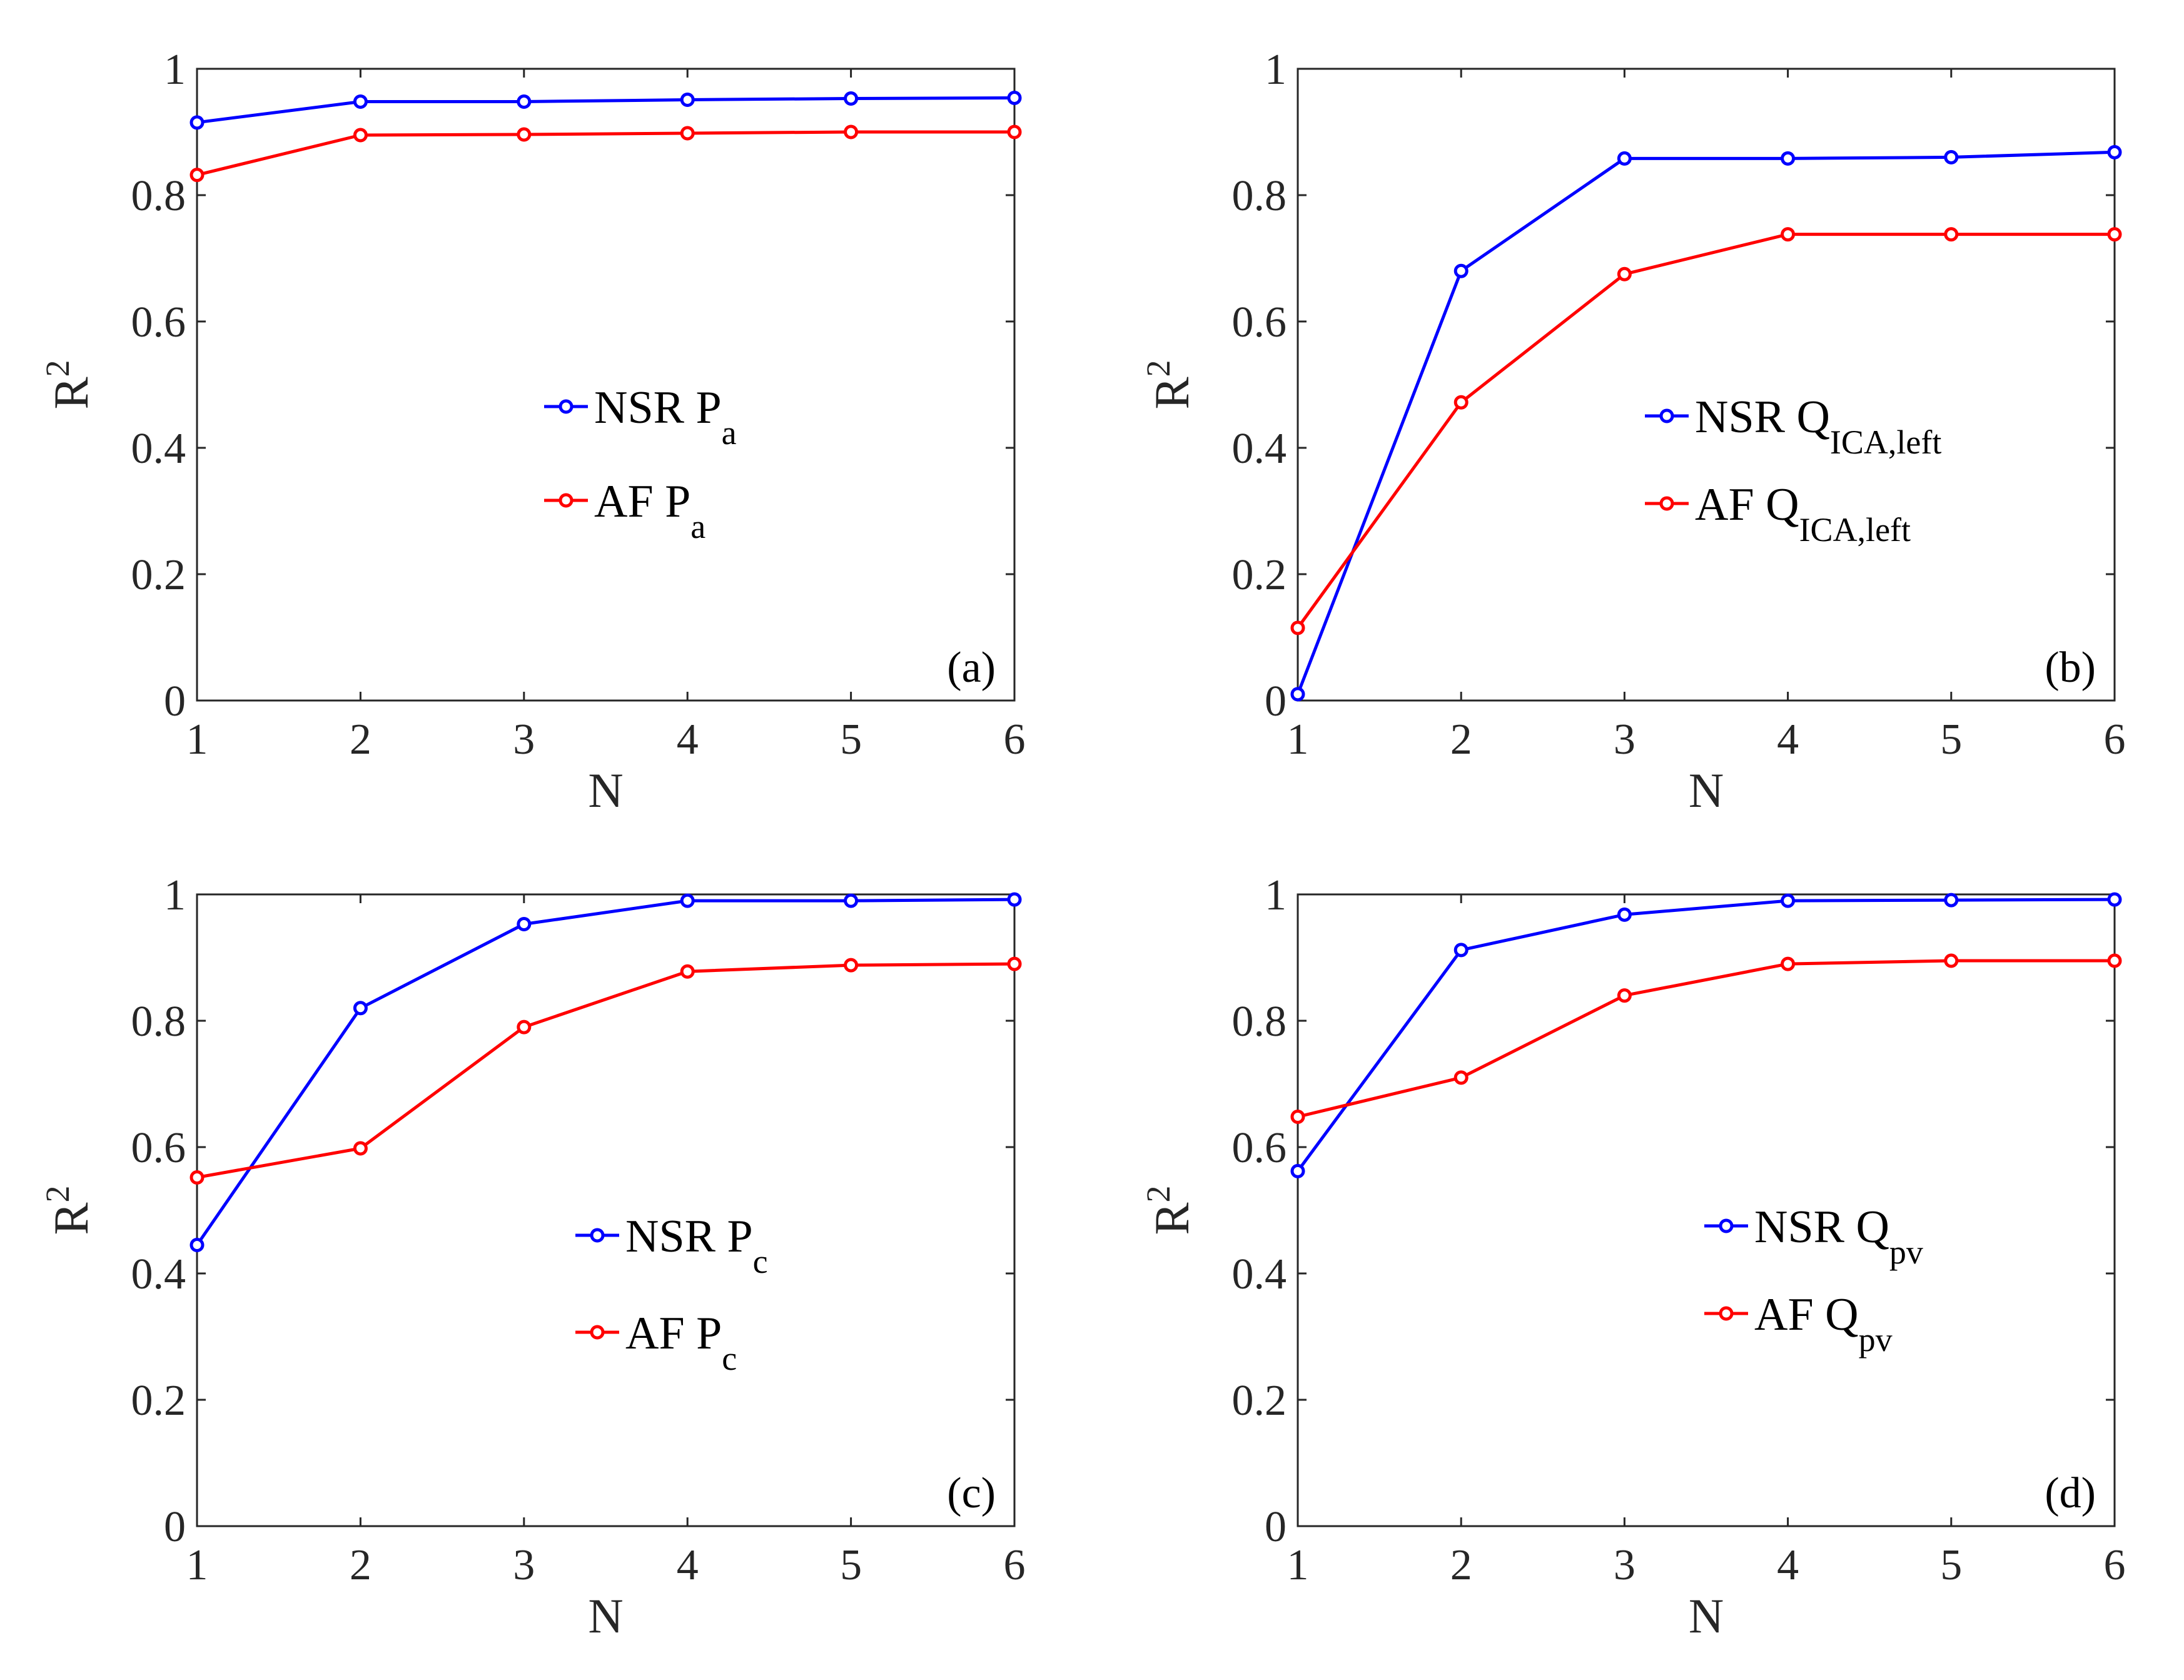 The height and width of the screenshot is (1680, 2184). Describe the element at coordinates (649, 510) in the screenshot. I see `legend-label: AF Pa` at that location.